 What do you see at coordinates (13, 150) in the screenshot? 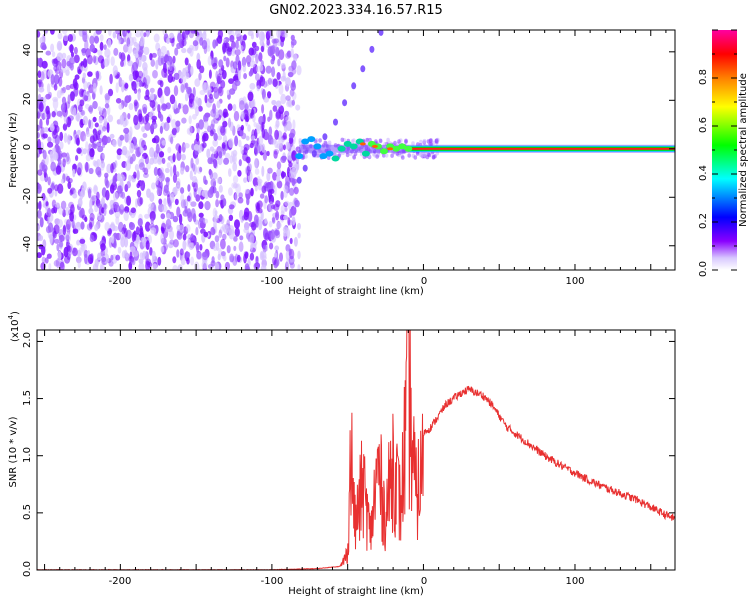
I see `top-y-axis-label: Frequency (Hz)` at bounding box center [13, 150].